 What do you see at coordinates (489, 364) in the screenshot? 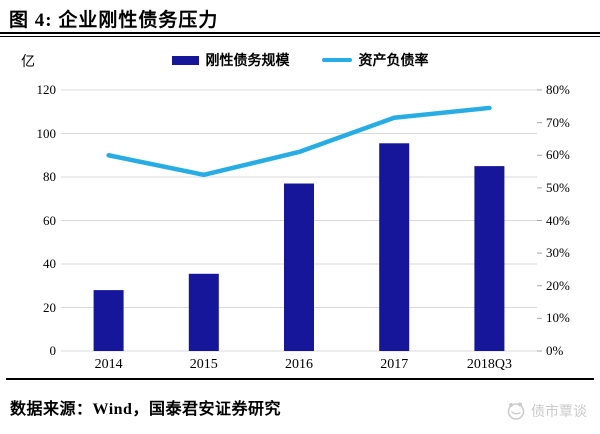
I see `x-axis-label-2018Q3: 2018Q3` at bounding box center [489, 364].